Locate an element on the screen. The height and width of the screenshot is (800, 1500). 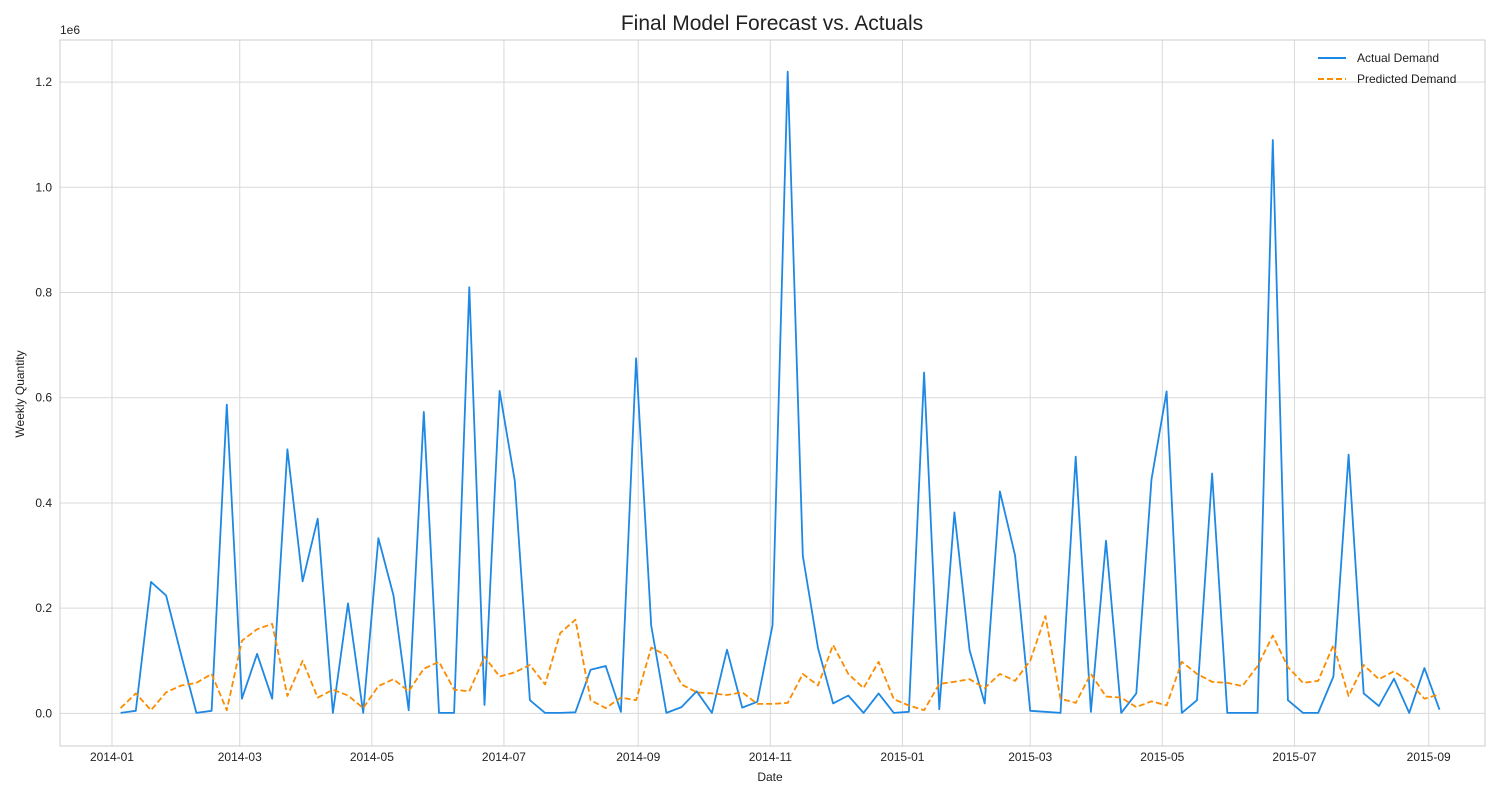
chart-title: Final Model Forecast vs. Actuals is located at coordinates (772, 23).